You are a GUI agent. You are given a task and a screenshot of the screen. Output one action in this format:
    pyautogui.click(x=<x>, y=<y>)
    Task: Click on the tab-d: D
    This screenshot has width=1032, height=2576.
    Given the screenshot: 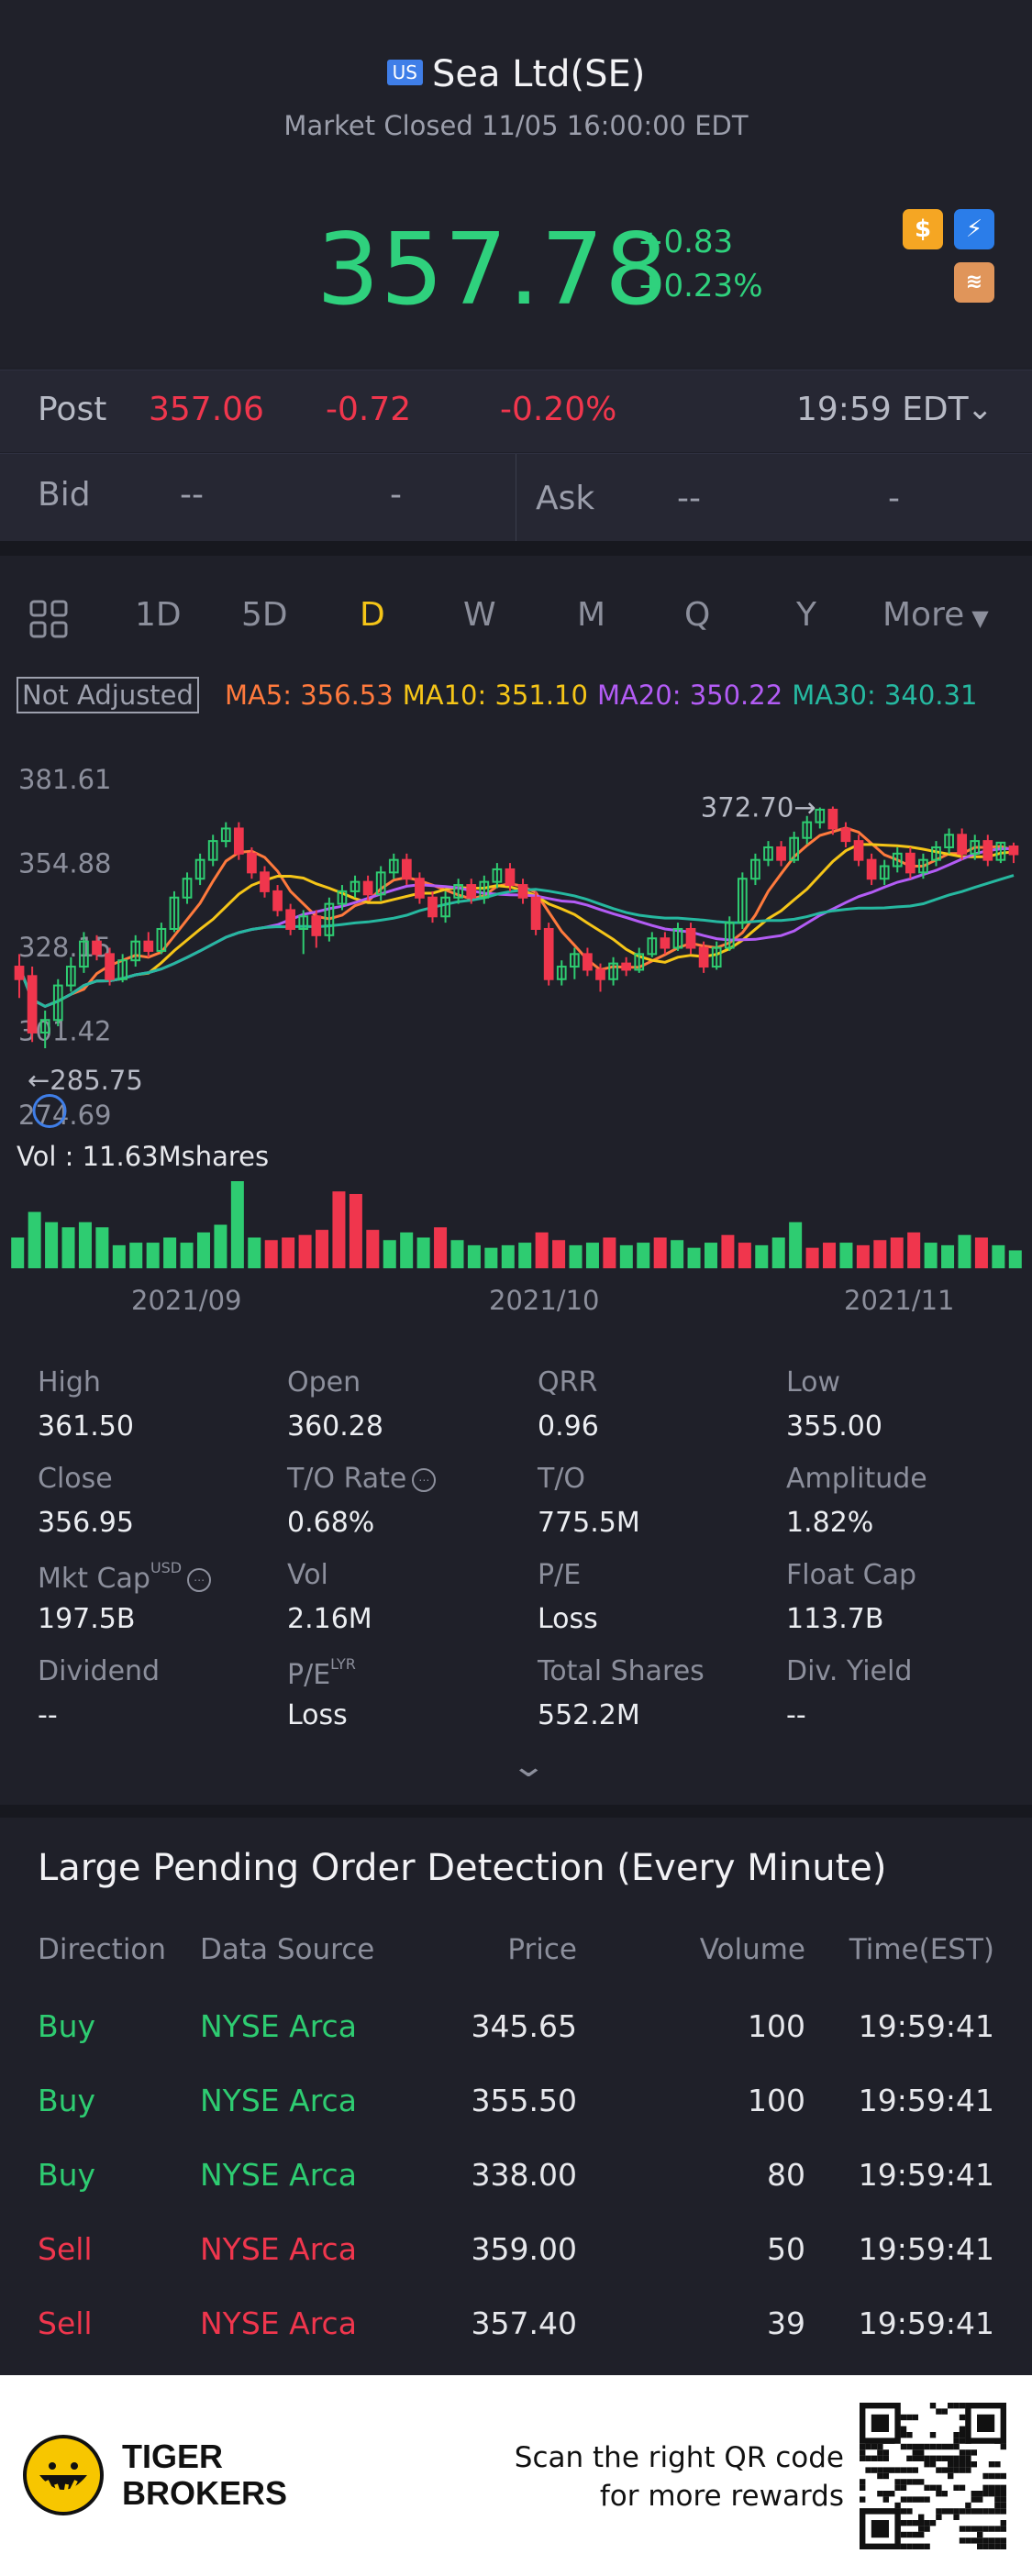 What is the action you would take?
    pyautogui.click(x=372, y=615)
    